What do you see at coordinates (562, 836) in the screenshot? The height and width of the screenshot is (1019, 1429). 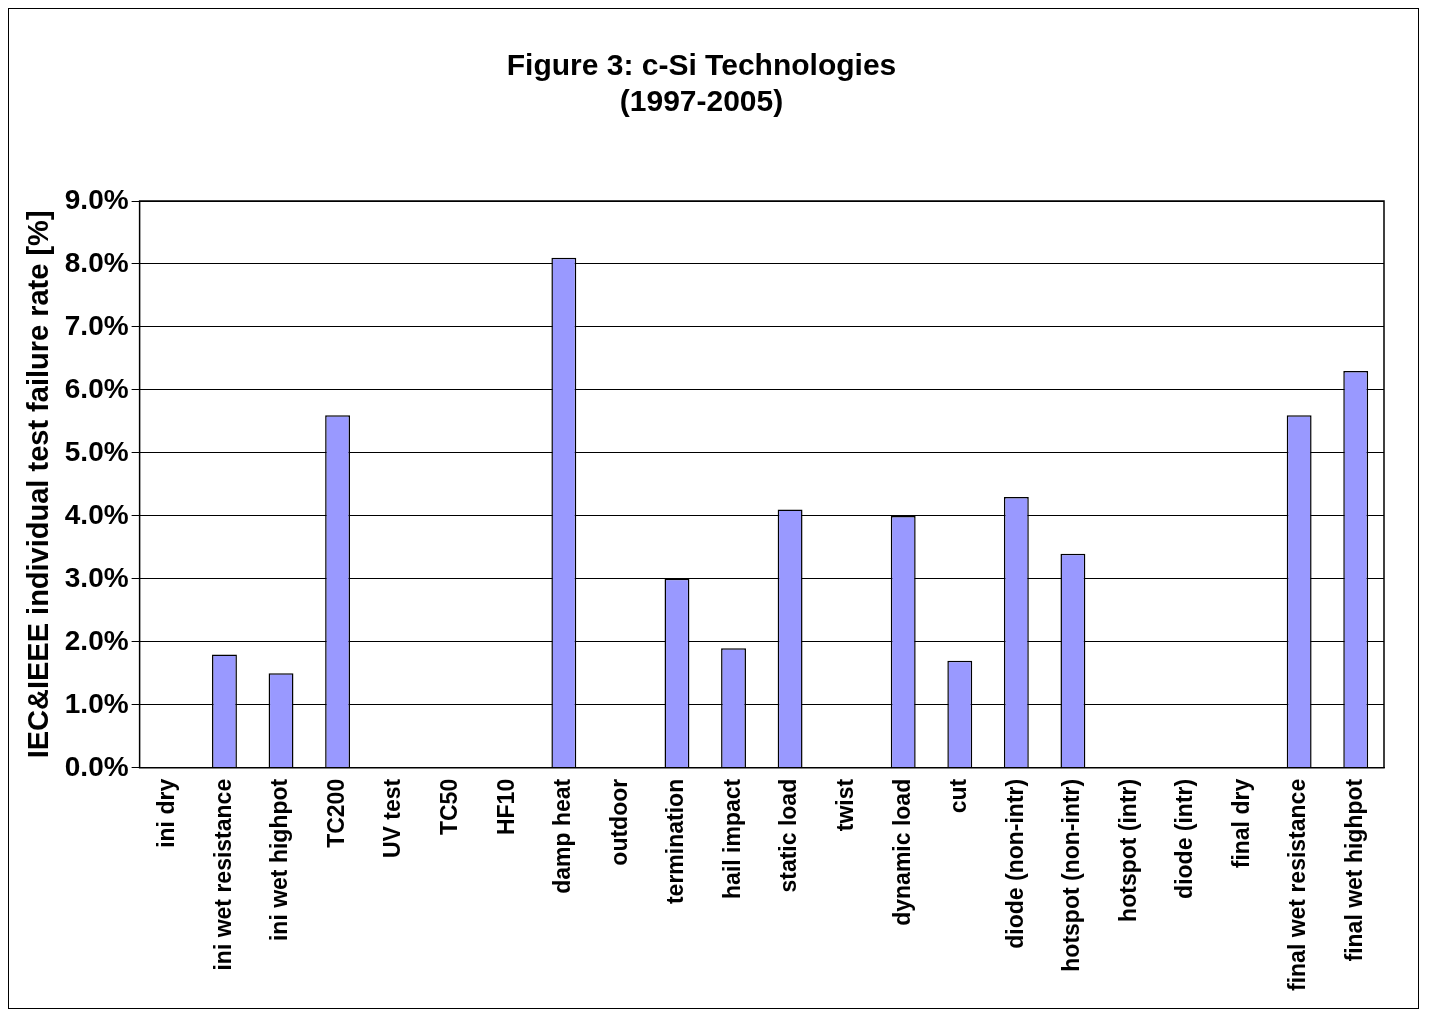 I see `x-tick-label: damp heat` at bounding box center [562, 836].